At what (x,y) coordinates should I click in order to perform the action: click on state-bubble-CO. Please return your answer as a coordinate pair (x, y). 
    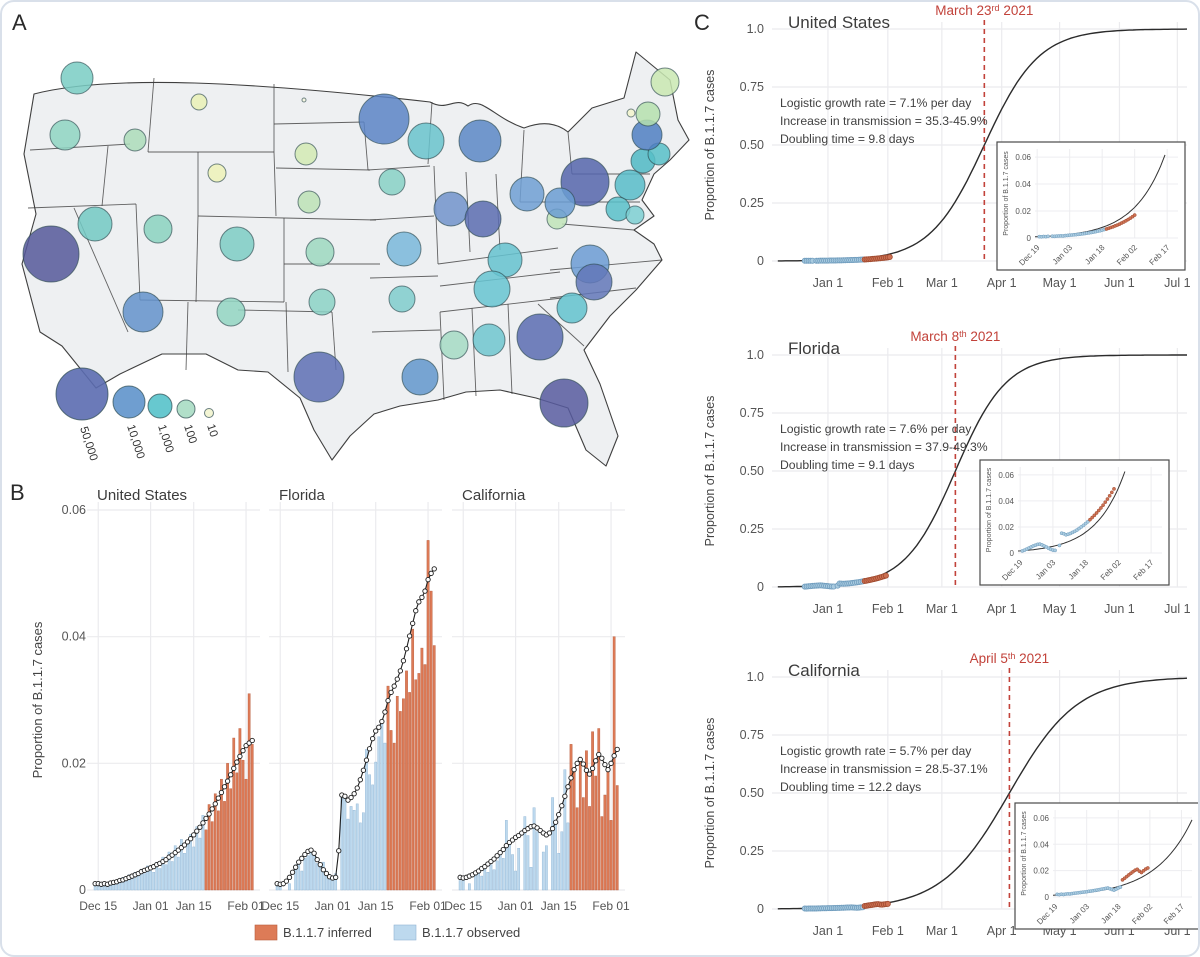
    Looking at the image, I should click on (237, 244).